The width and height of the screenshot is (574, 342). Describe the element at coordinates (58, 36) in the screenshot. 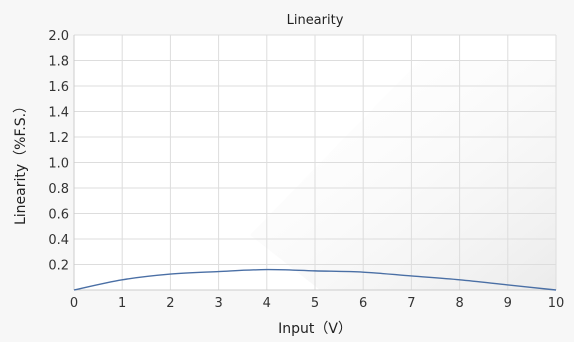

I see `y-tick-label: 2.0` at that location.